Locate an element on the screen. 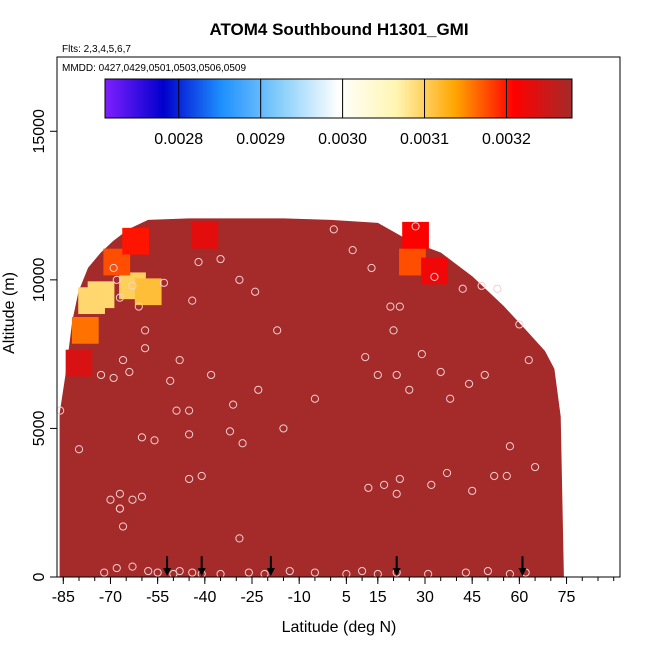 The height and width of the screenshot is (650, 650). colorbar: 0.0028 0.0029 0.0030 0.0031 0.0032 is located at coordinates (338, 113).